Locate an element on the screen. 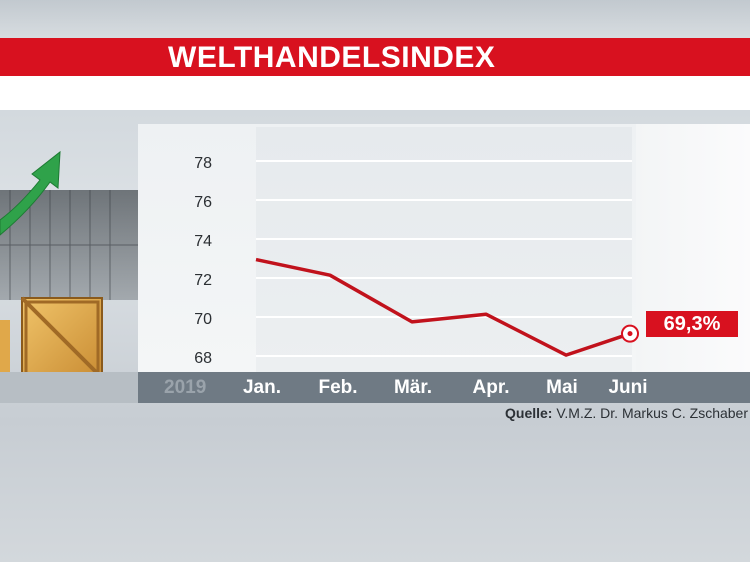 The height and width of the screenshot is (562, 750). y-tick-label: 76 is located at coordinates (203, 202).